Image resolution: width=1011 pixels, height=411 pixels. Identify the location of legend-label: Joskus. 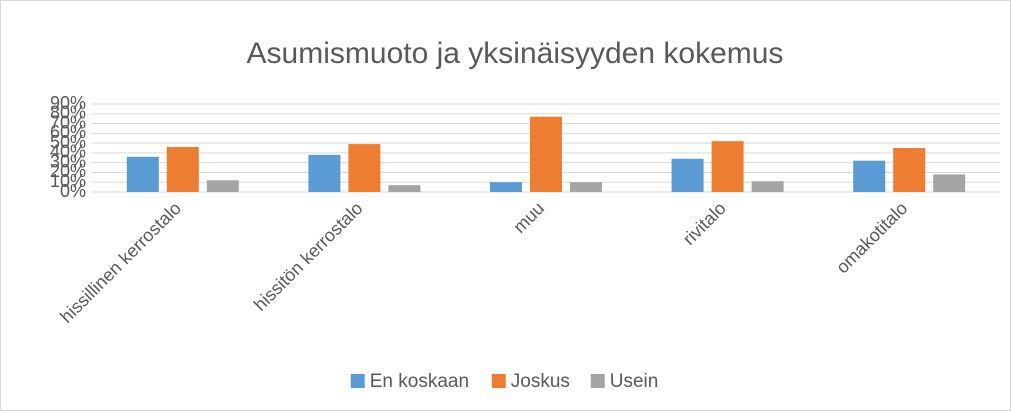
(540, 381).